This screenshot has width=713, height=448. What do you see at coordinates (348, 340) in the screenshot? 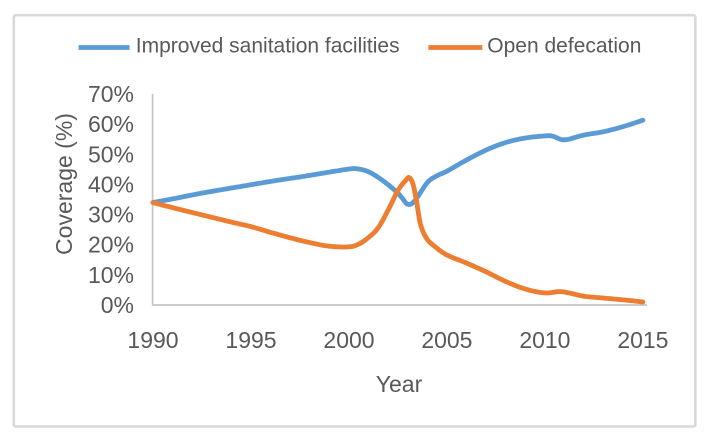
I see `svg-text: 2000` at bounding box center [348, 340].